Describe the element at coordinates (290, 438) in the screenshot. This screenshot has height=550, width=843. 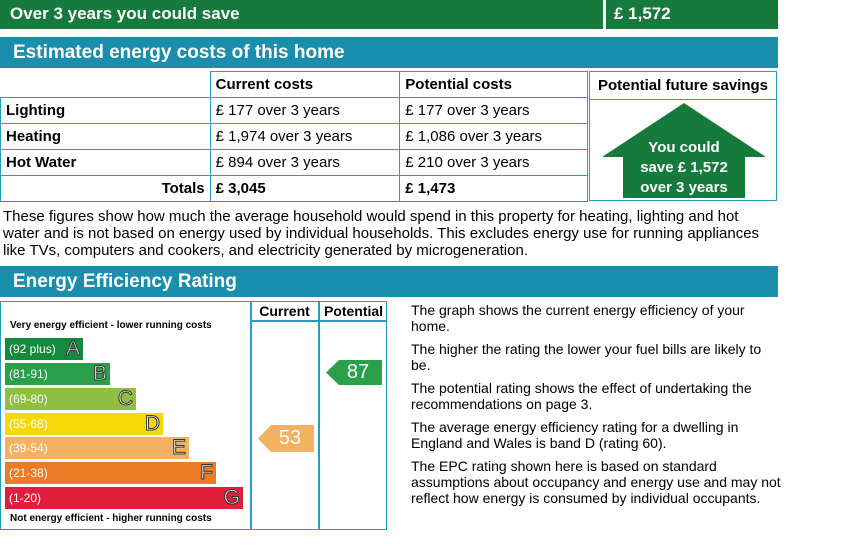
I see `current-rating-value: 53` at that location.